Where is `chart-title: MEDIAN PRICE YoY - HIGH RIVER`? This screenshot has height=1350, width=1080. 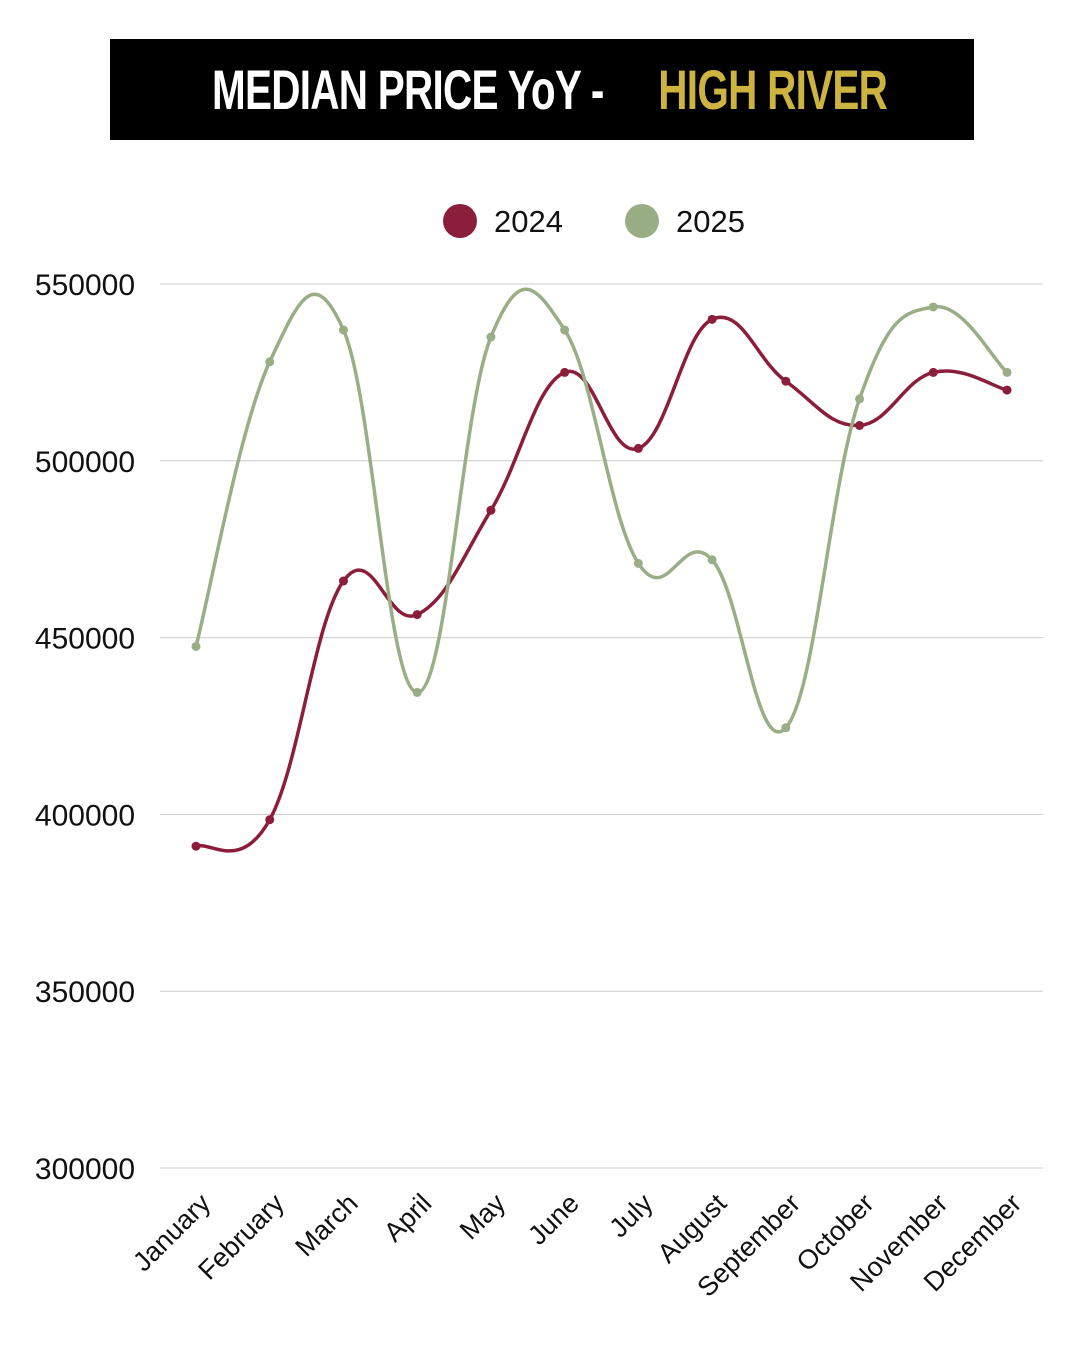
chart-title: MEDIAN PRICE YoY - HIGH RIVER is located at coordinates (542, 89).